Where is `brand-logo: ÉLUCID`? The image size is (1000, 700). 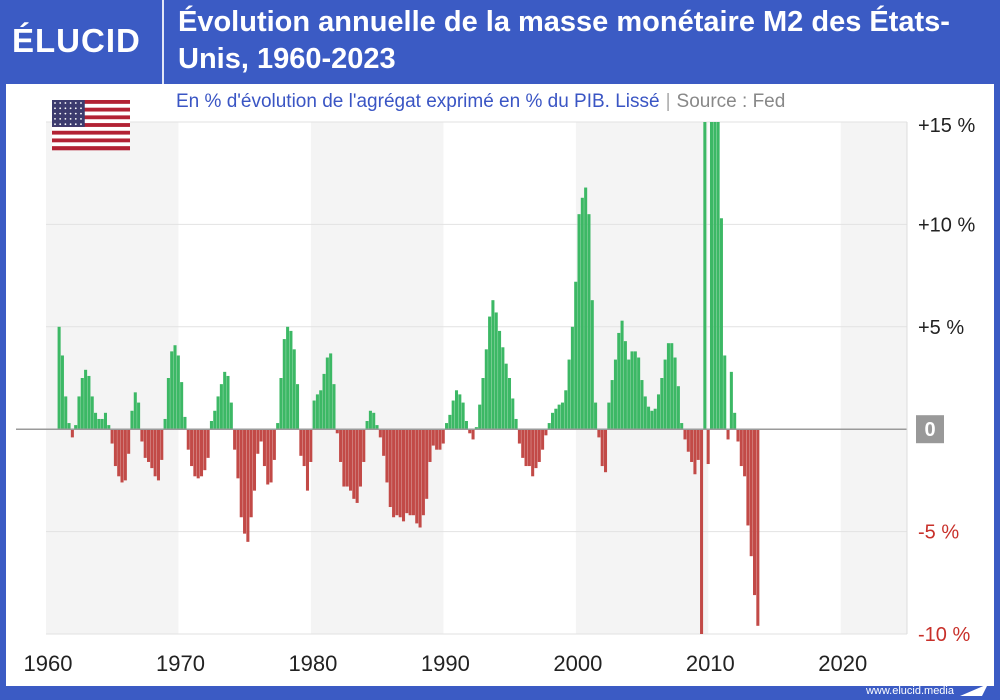 brand-logo: ÉLUCID is located at coordinates (76, 40).